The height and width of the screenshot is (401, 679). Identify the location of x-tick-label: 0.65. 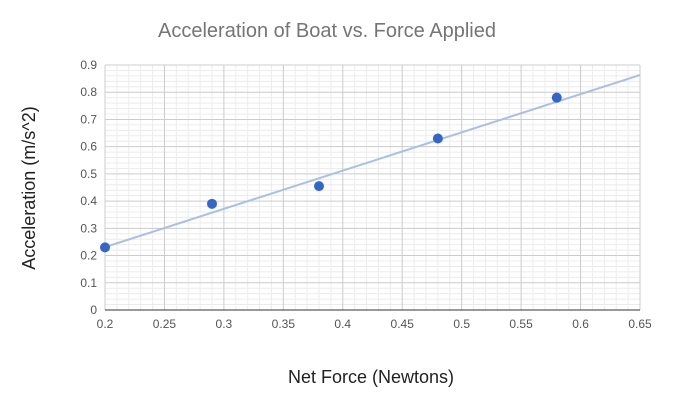
(640, 324).